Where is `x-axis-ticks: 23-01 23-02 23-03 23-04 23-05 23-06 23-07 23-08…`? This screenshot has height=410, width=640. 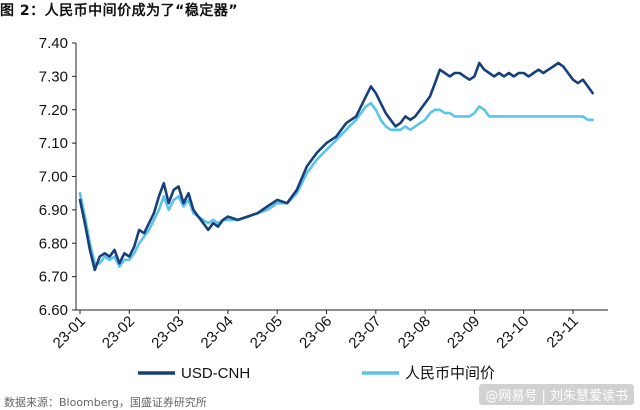
x-axis-ticks: 23-01 23-02 23-03 23-04 23-05 23-06 23-07 23-08… is located at coordinates (316, 331).